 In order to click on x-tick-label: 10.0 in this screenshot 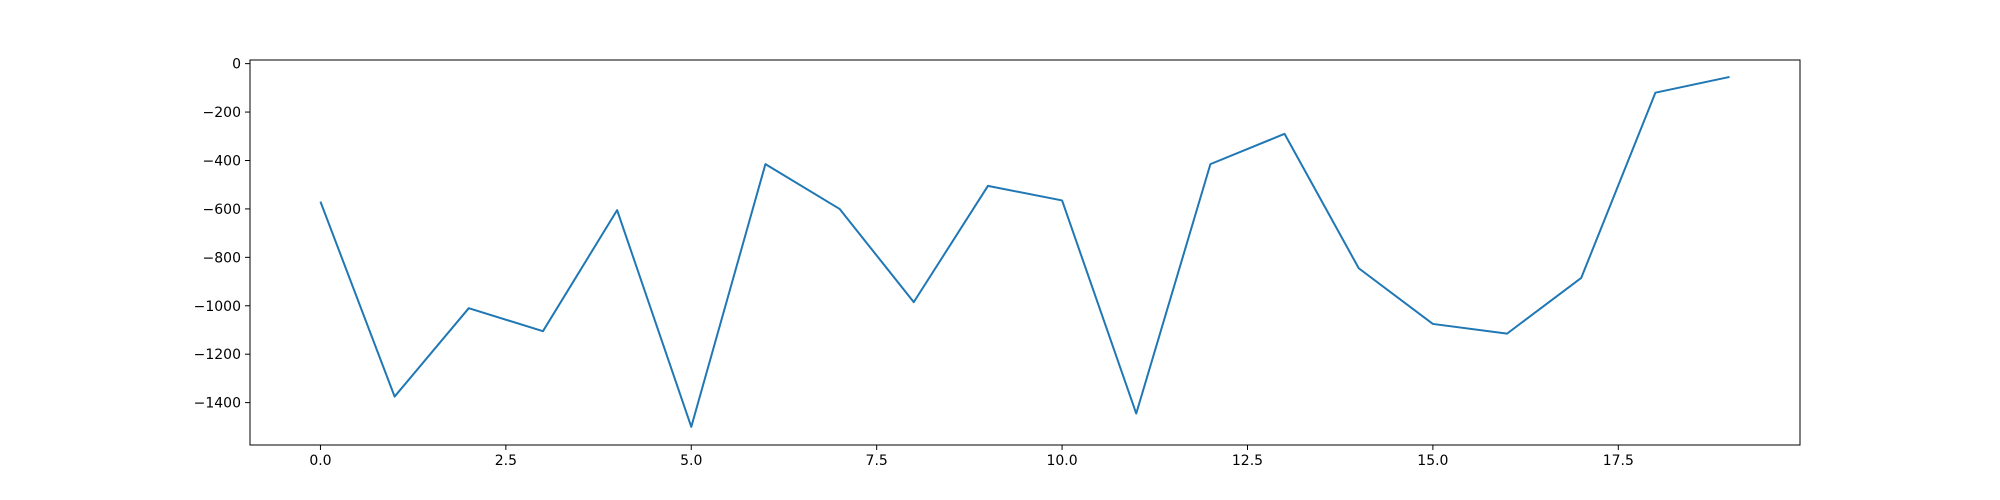, I will do `click(1061, 461)`.